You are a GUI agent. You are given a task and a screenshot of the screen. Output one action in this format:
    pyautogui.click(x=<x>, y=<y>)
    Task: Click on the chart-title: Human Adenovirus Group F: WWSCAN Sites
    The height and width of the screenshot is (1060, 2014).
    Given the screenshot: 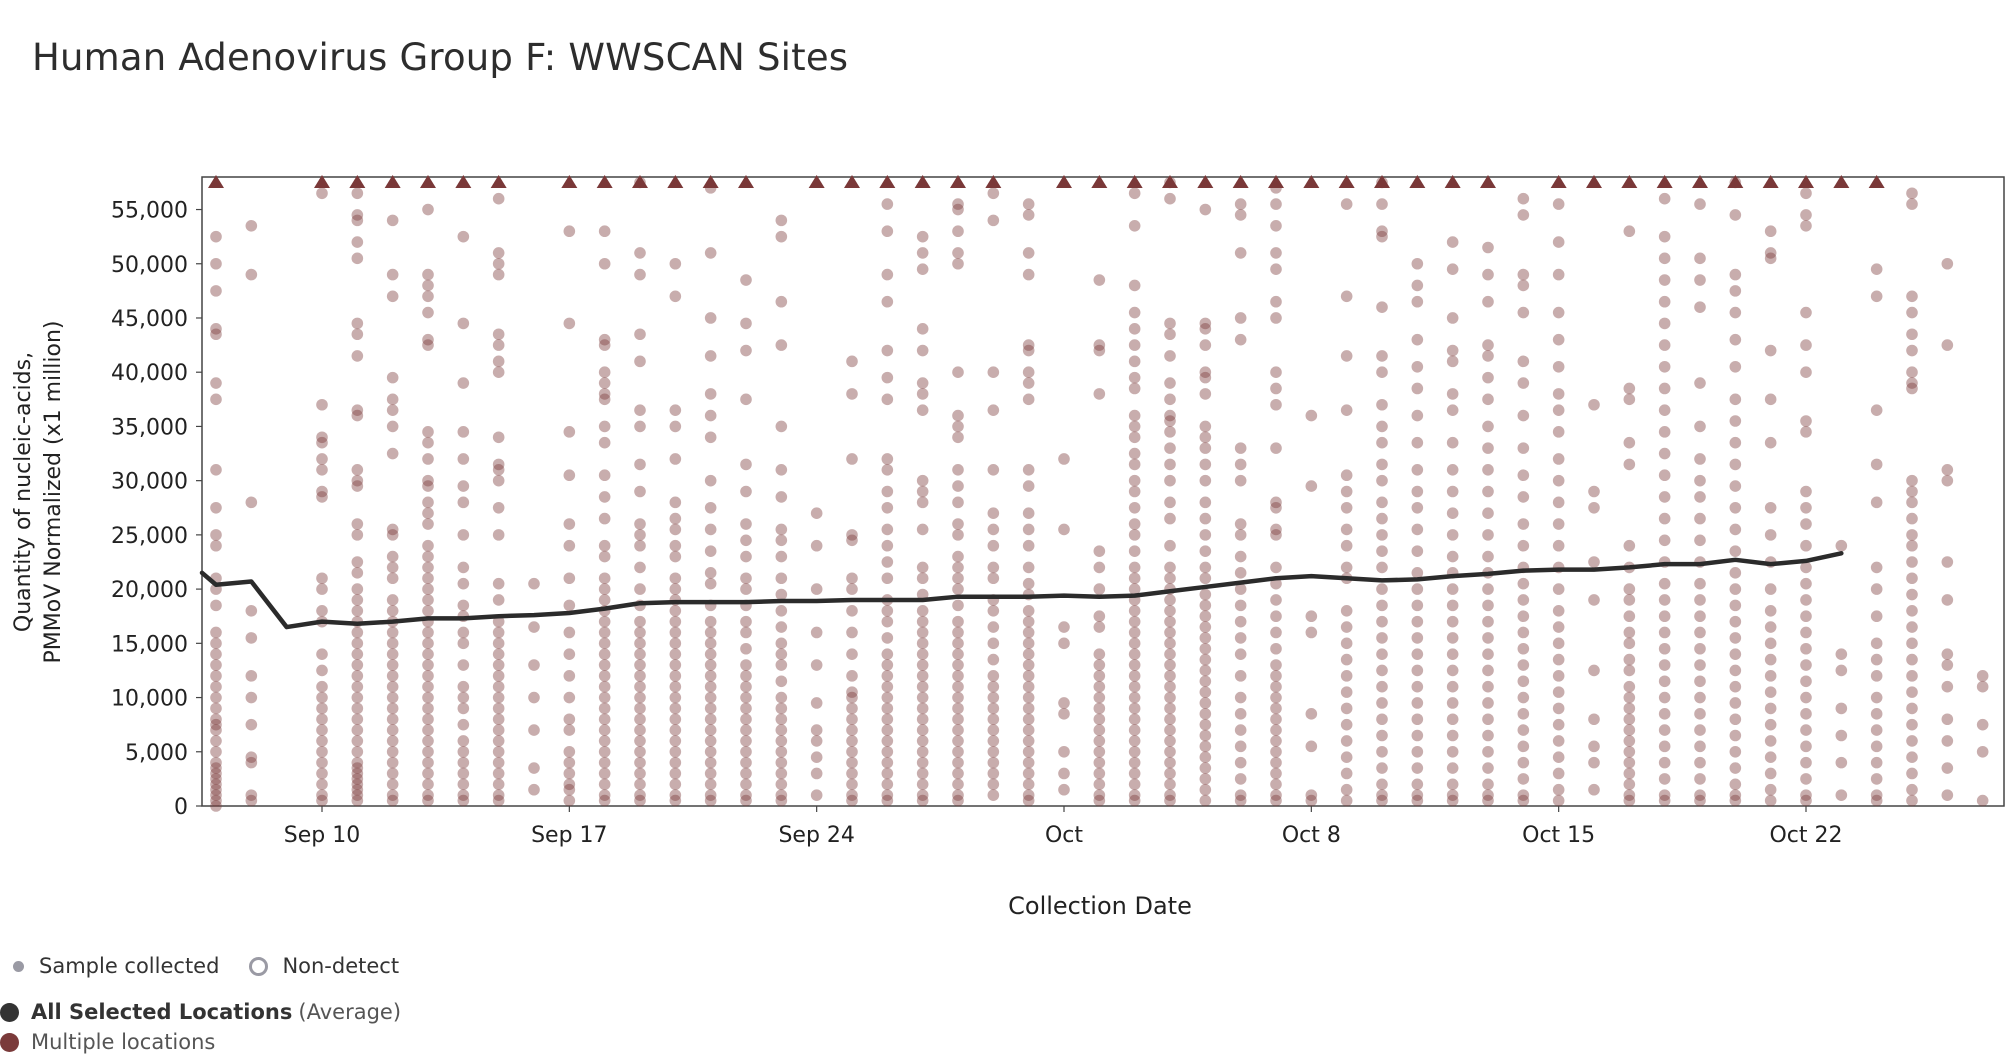 What is the action you would take?
    pyautogui.click(x=440, y=57)
    